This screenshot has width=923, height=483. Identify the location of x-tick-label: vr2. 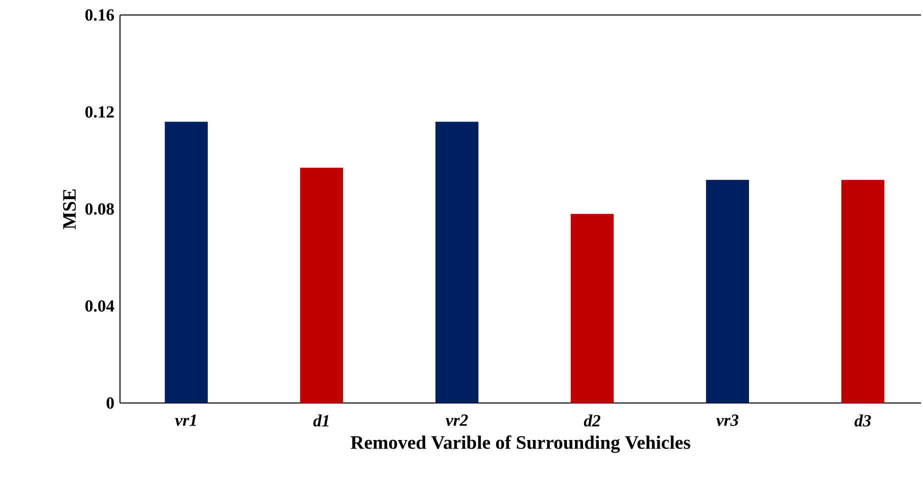
(457, 420).